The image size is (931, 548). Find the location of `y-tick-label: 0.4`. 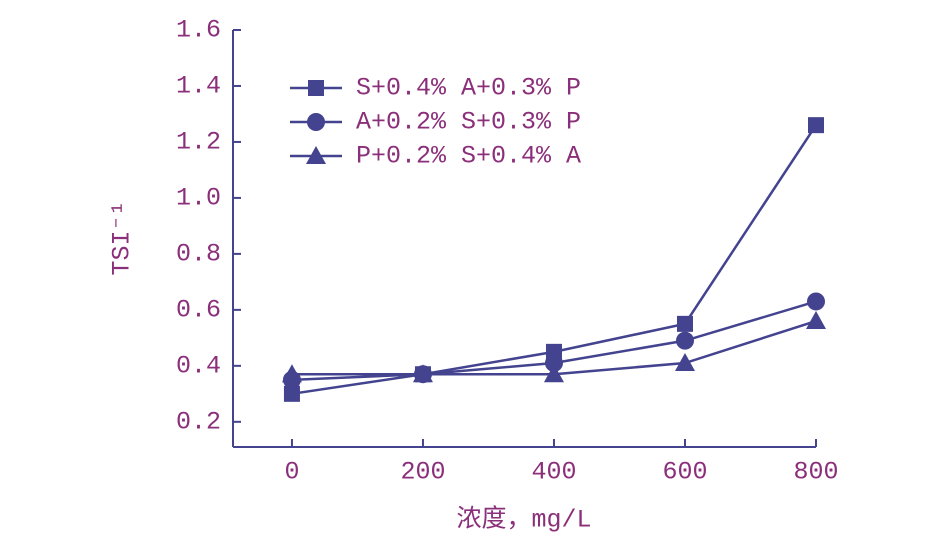

y-tick-label: 0.4 is located at coordinates (198, 365).